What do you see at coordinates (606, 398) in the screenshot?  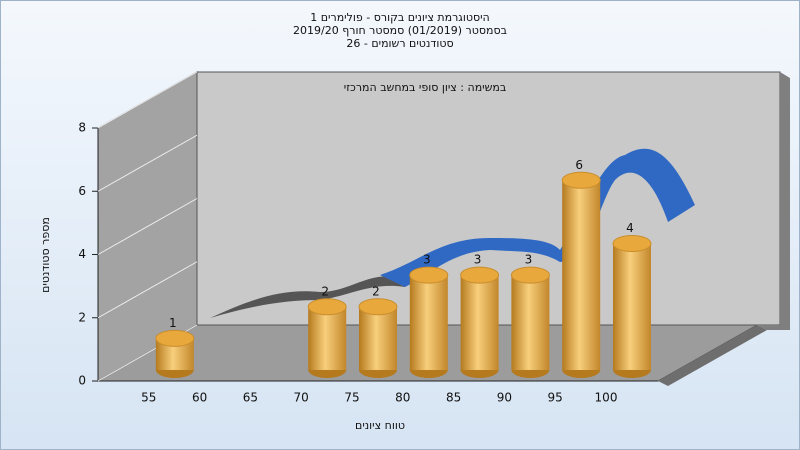 I see `x-tick-label: 100` at bounding box center [606, 398].